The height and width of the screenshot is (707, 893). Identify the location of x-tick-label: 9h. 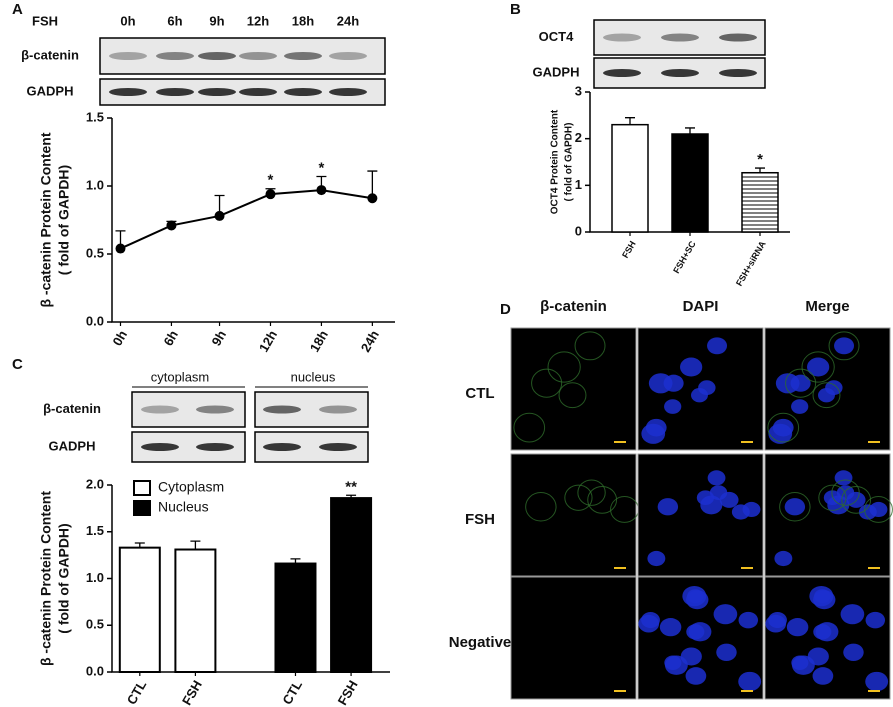
(219, 338).